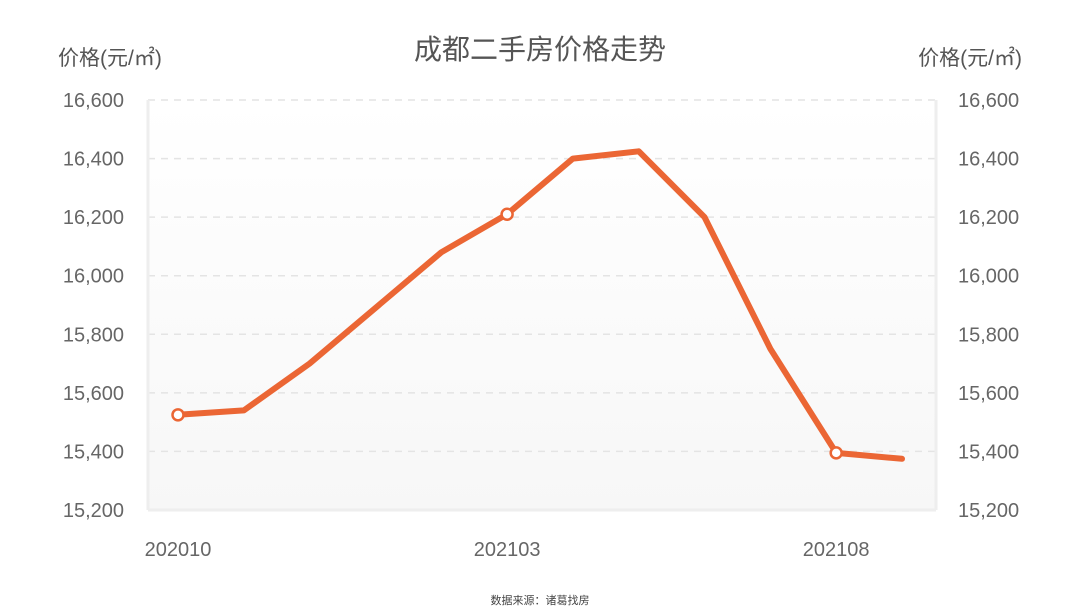 Image resolution: width=1080 pixels, height=614 pixels. I want to click on y-axis-label-right: 价格(元/㎡), so click(970, 58).